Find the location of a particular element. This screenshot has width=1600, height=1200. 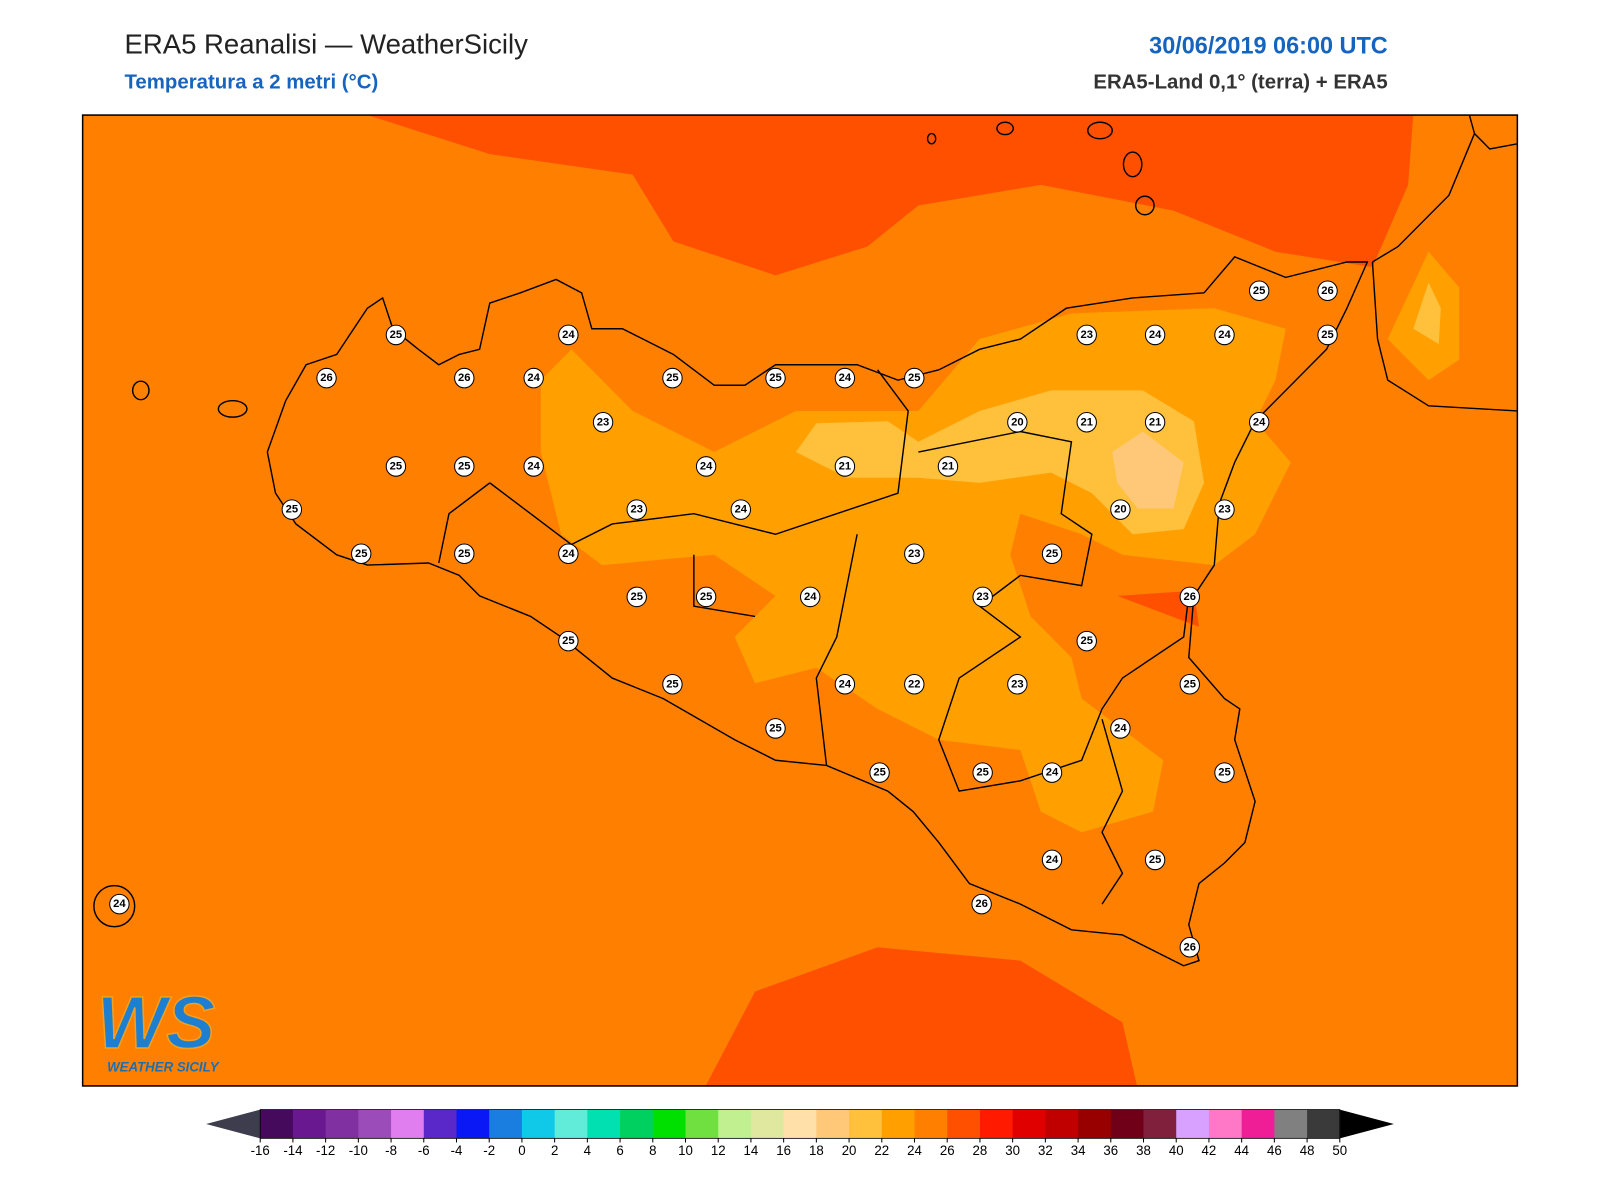

colorbar-under is located at coordinates (233, 1124).